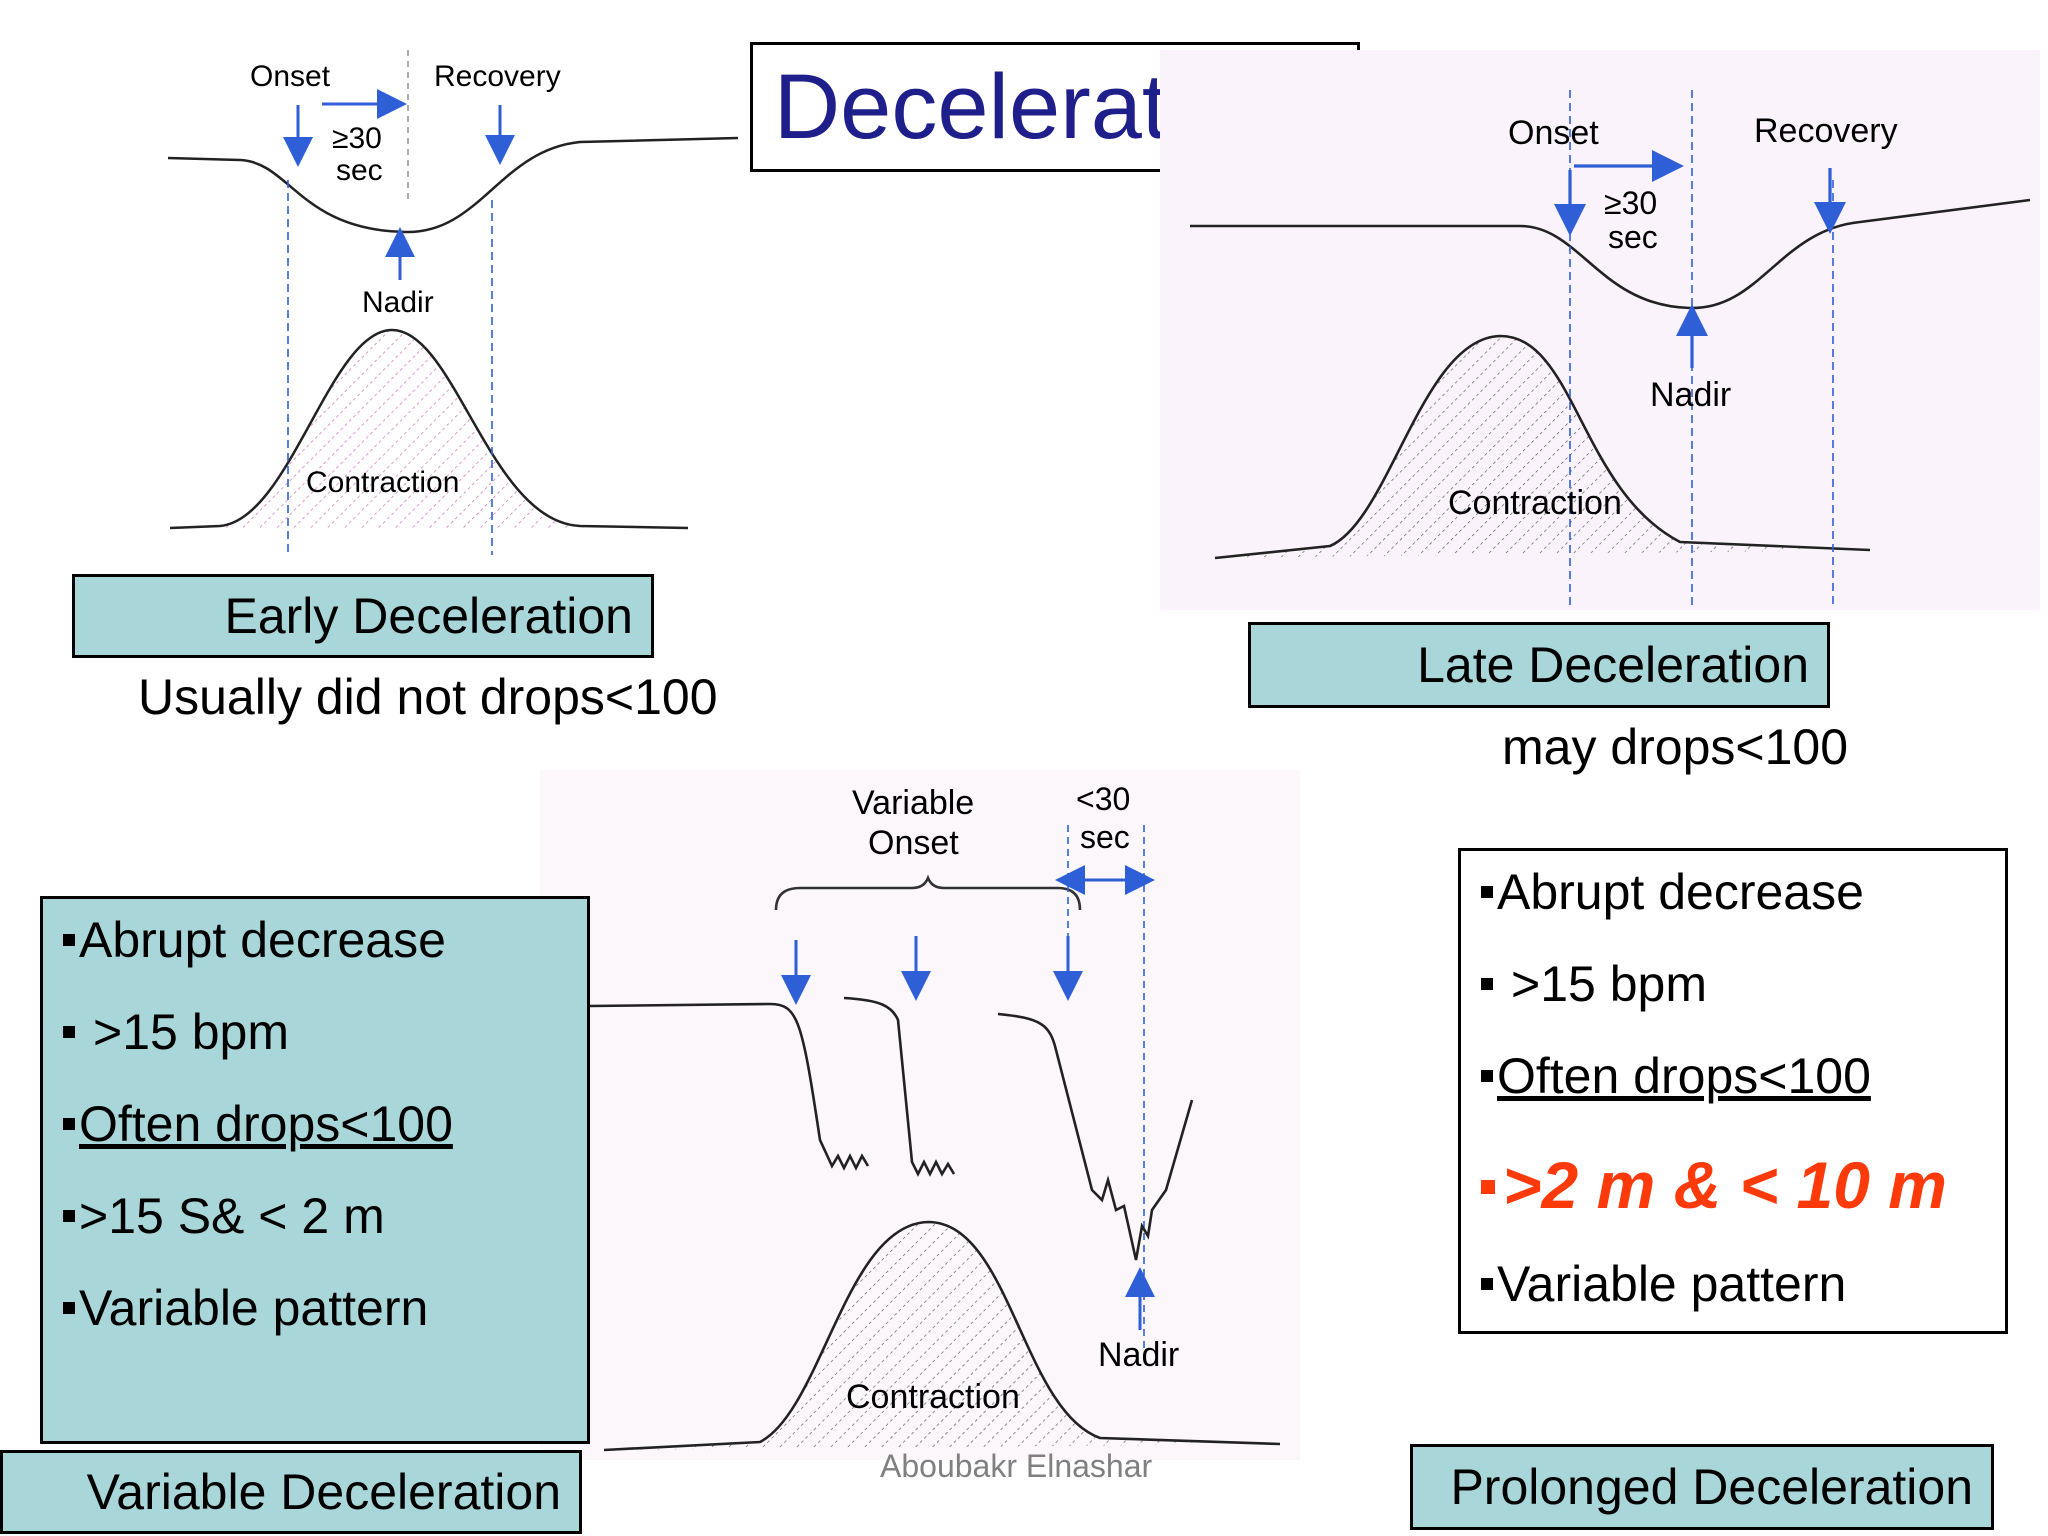 Image resolution: width=2048 pixels, height=1536 pixels. I want to click on variable-variable-label: Variable, so click(913, 803).